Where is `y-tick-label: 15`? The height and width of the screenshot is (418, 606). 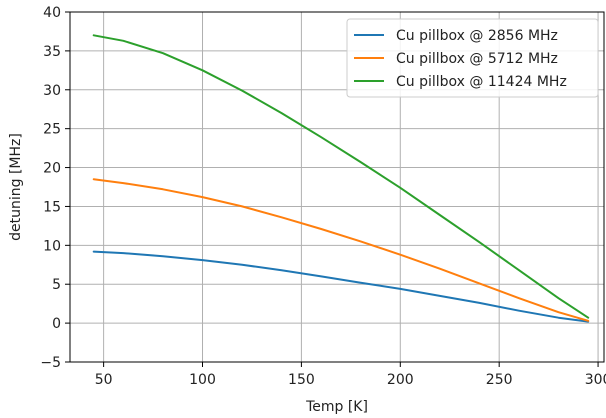 y-tick-label: 15 is located at coordinates (52, 207).